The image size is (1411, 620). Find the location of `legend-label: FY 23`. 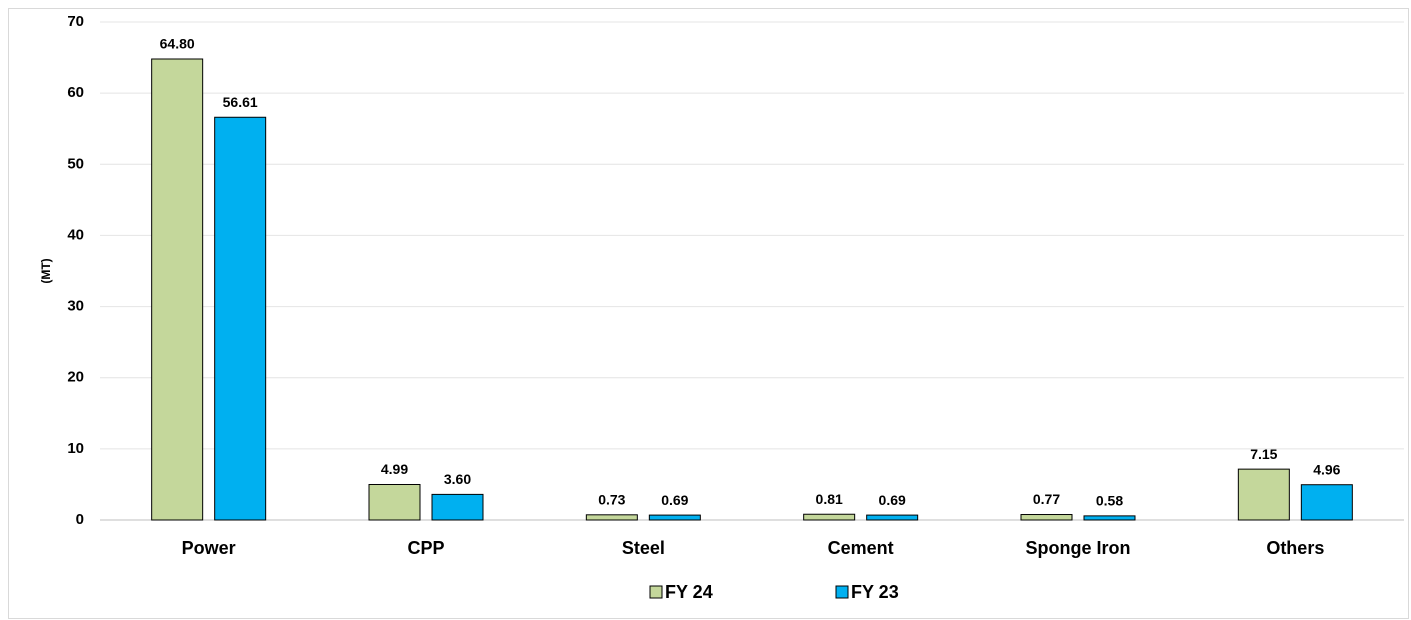

legend-label: FY 23 is located at coordinates (875, 592).